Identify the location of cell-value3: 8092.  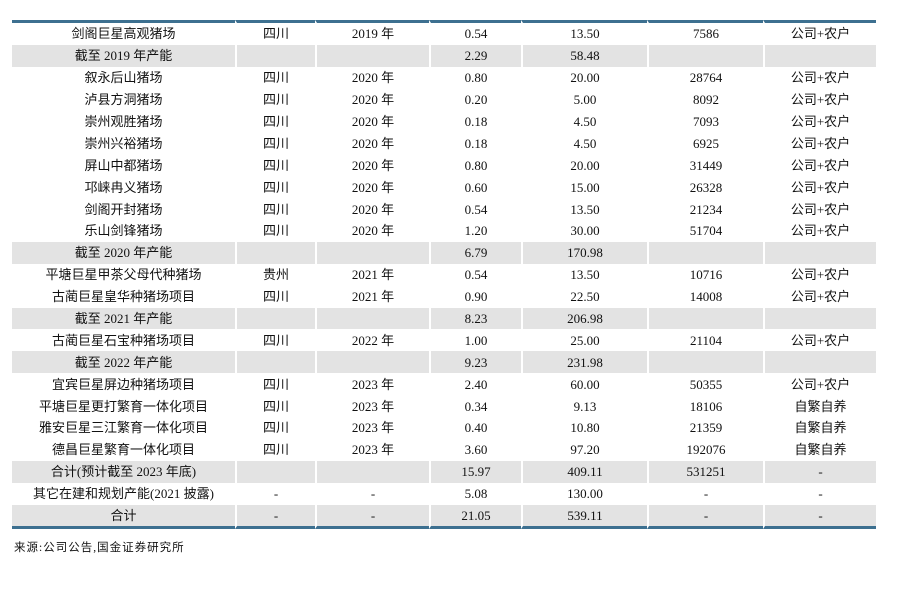
(705, 99).